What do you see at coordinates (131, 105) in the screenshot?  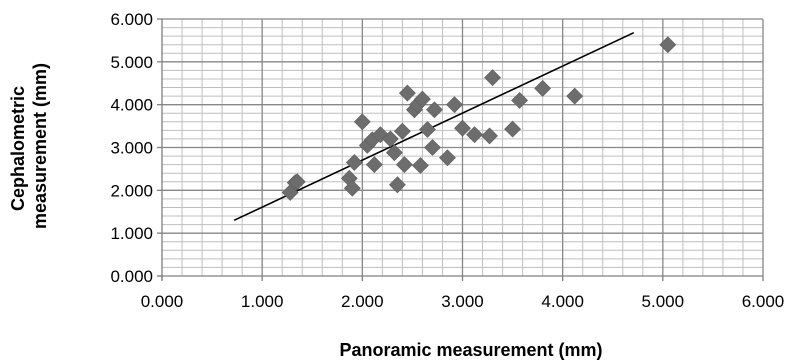 I see `y-tick-label: 4.000` at bounding box center [131, 105].